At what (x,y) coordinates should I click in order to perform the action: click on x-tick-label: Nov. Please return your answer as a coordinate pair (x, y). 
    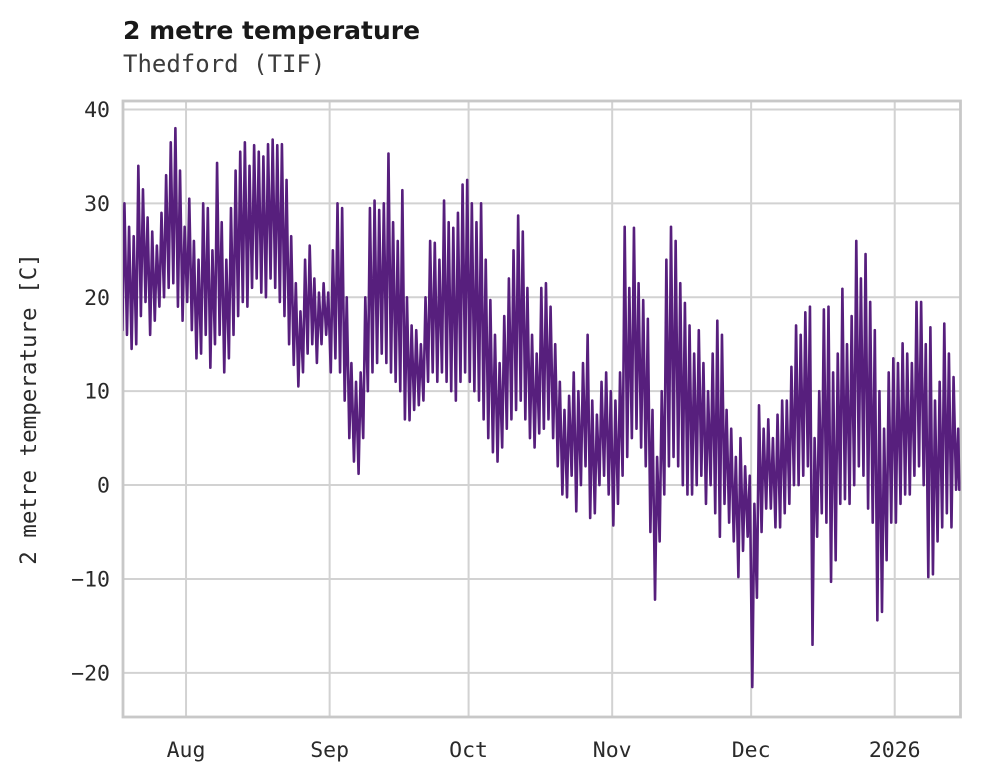
    Looking at the image, I should click on (612, 750).